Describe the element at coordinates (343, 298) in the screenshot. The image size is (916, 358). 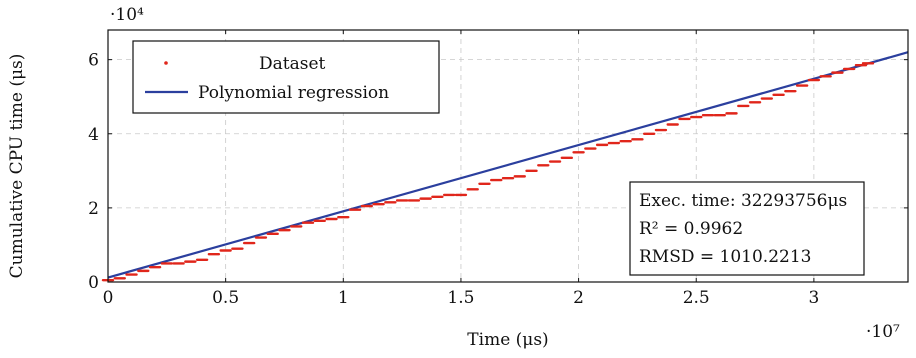
I see `x-tick-label: 1` at that location.